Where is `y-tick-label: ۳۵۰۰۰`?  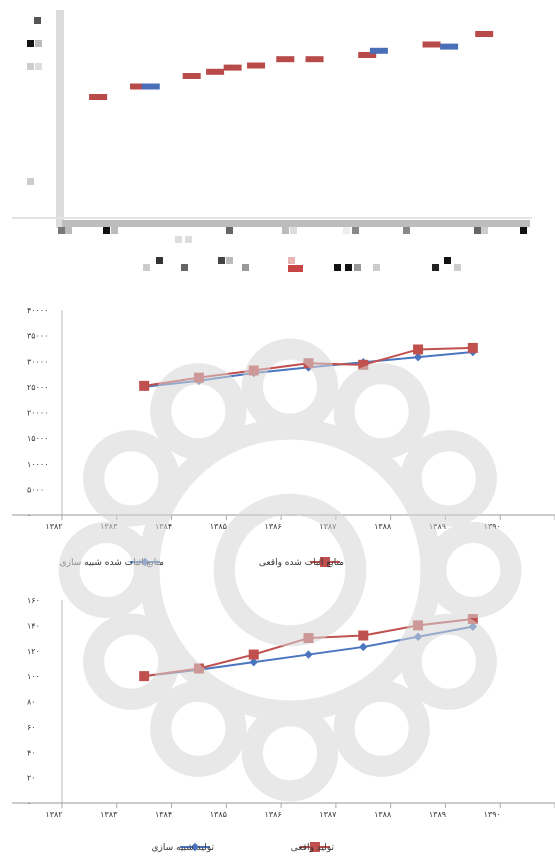 y-tick-label: ۳۵۰۰۰ is located at coordinates (37, 336).